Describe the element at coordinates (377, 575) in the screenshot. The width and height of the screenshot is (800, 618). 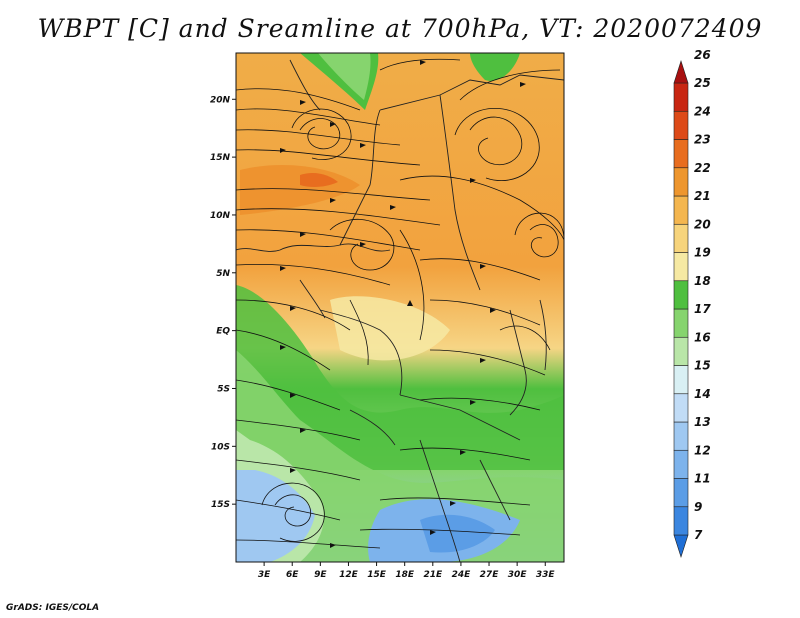
I see `lon-tick-label: 15E` at that location.